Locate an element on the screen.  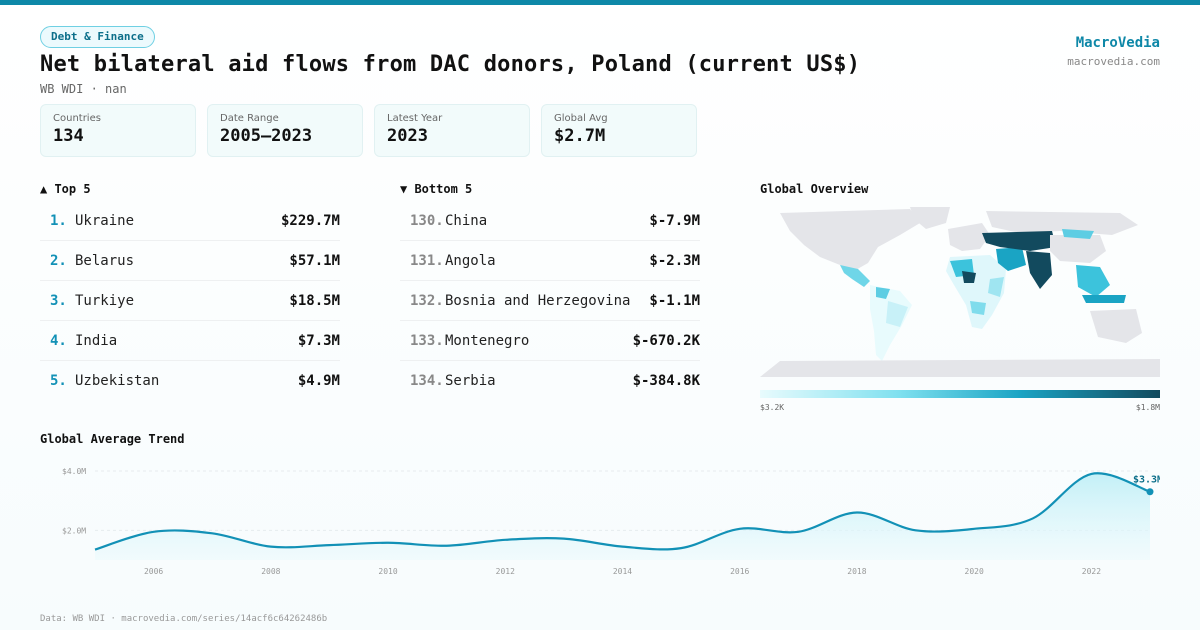
stat-label: Global Avg is located at coordinates (581, 118).